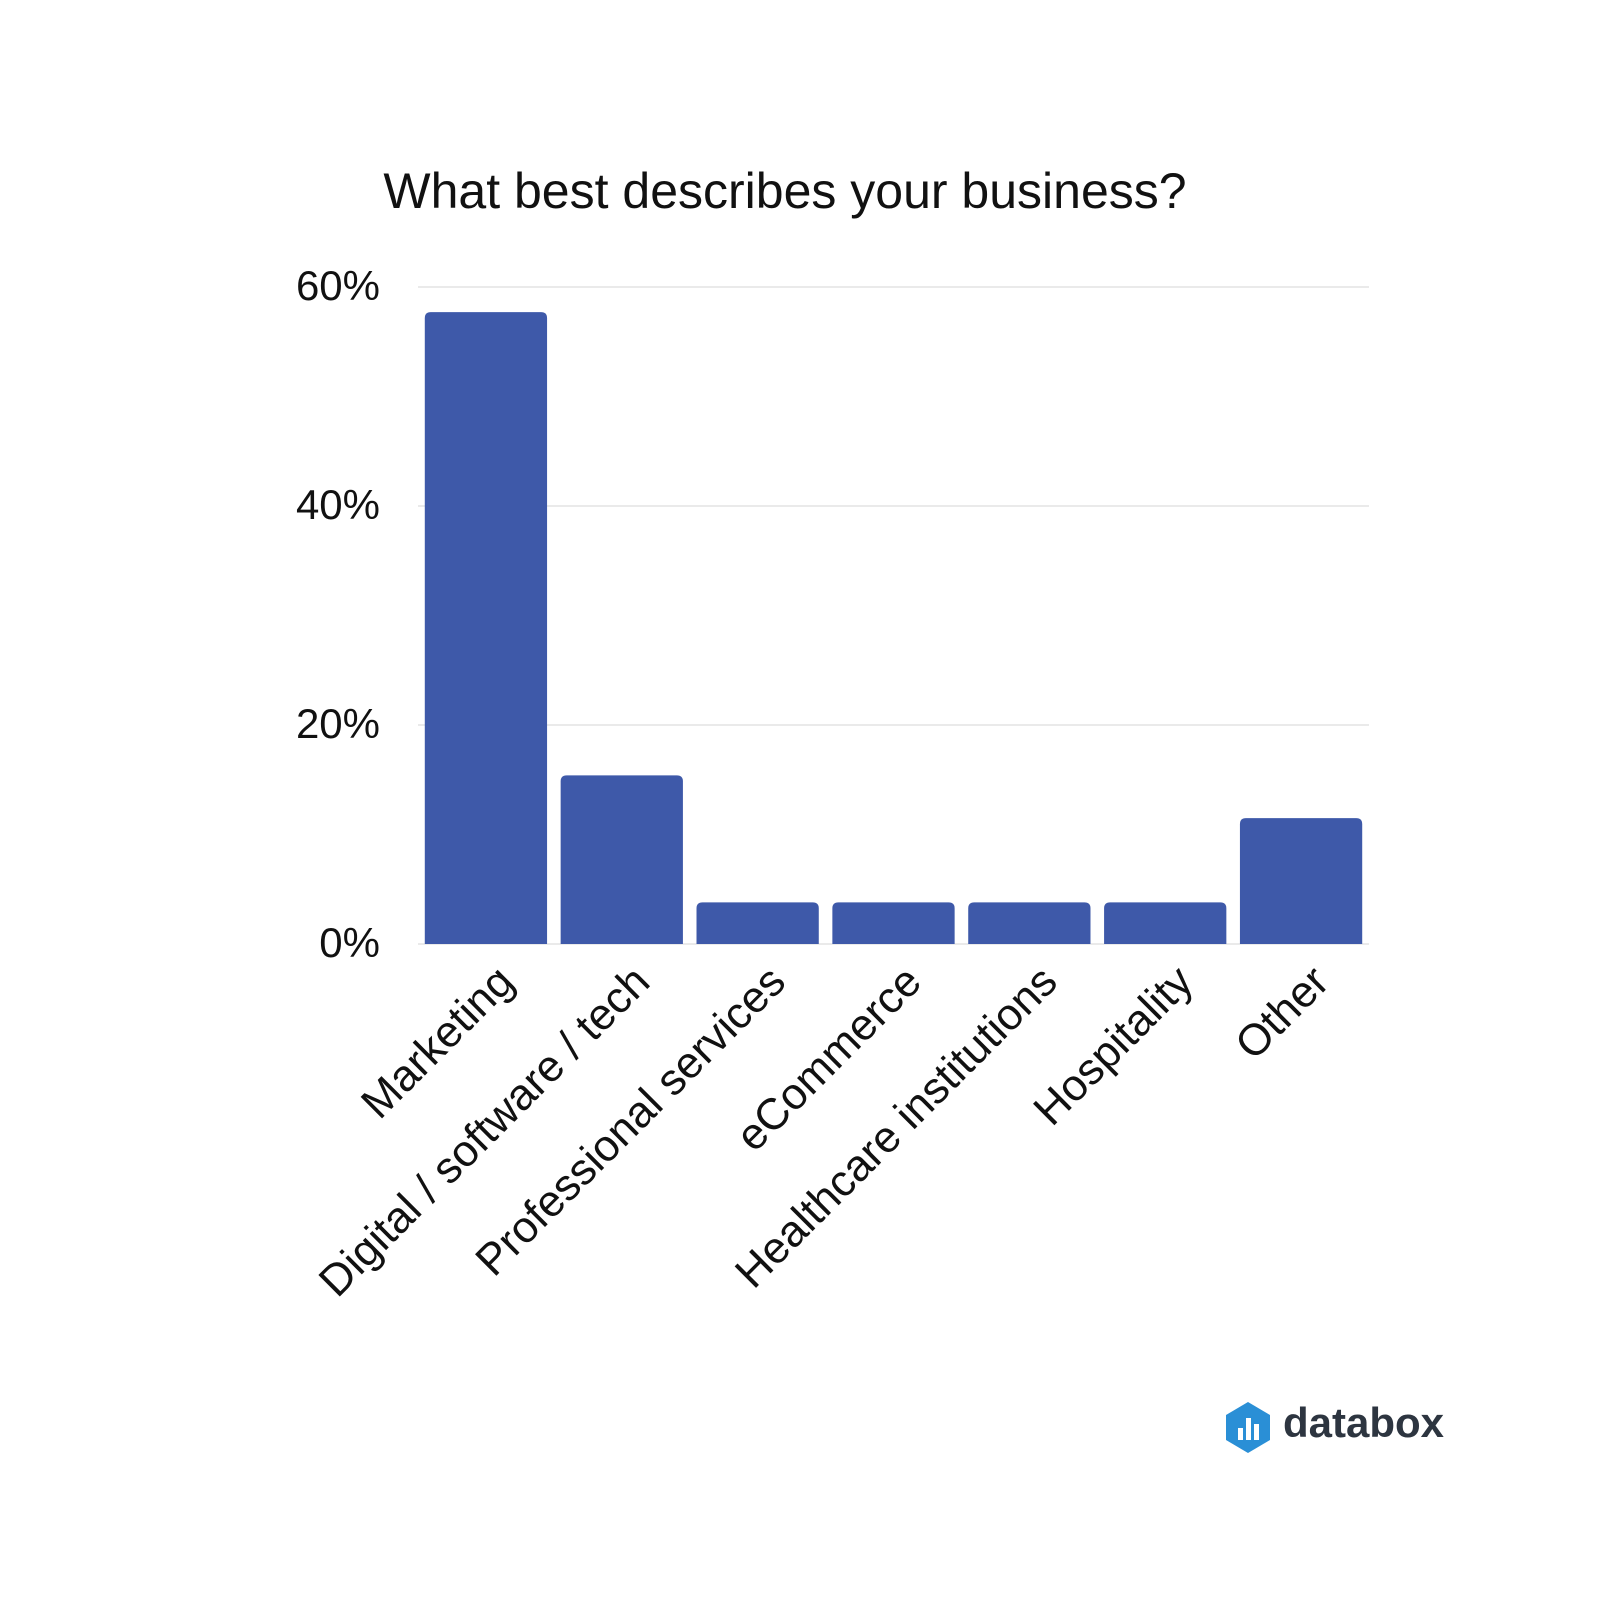  Describe the element at coordinates (784, 191) in the screenshot. I see `chart-title: What best describes your business?` at that location.